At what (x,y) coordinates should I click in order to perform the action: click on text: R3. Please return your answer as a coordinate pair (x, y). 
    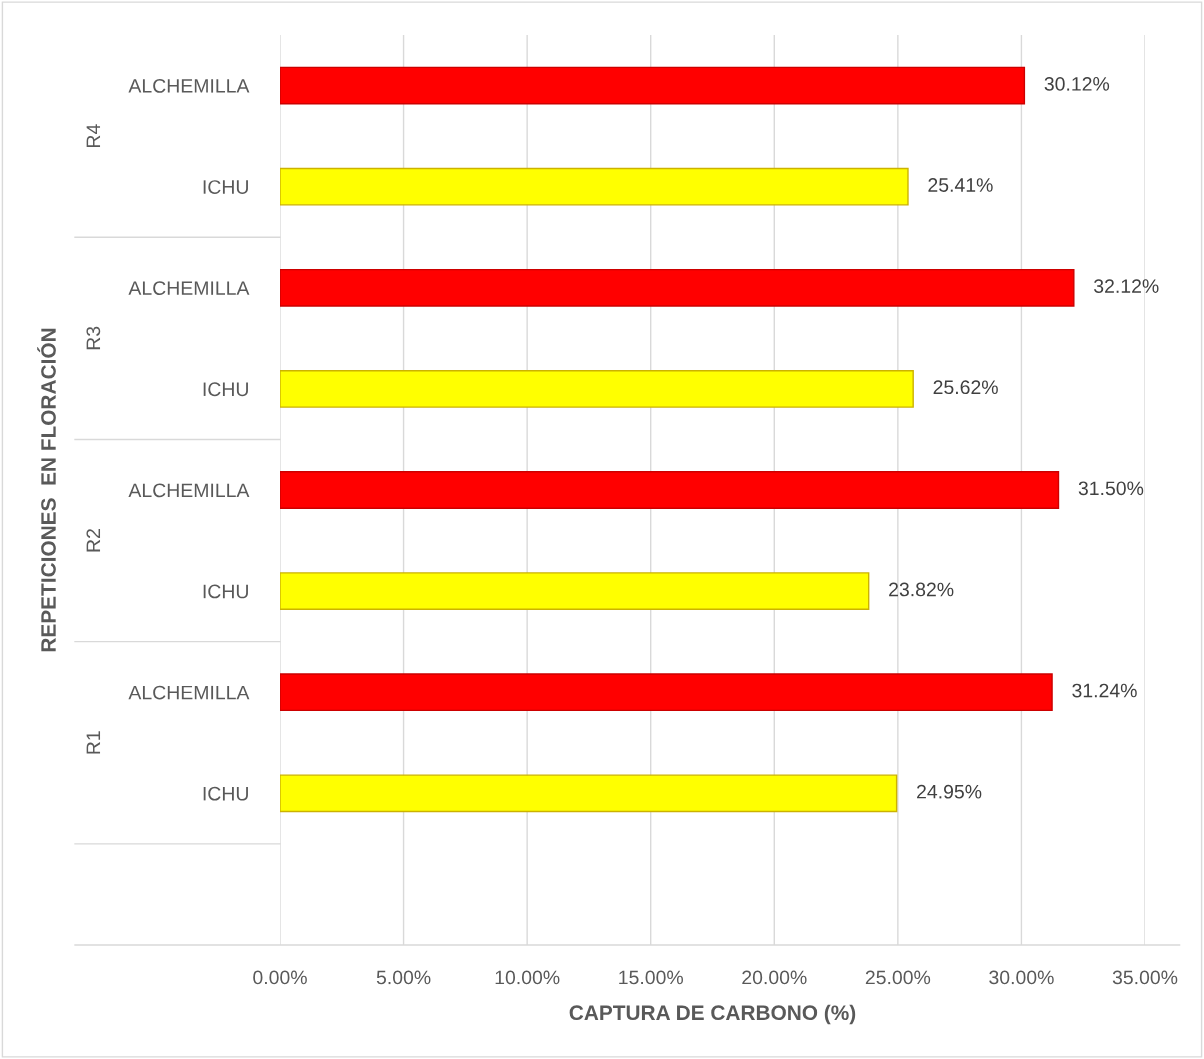
    Looking at the image, I should click on (93, 338).